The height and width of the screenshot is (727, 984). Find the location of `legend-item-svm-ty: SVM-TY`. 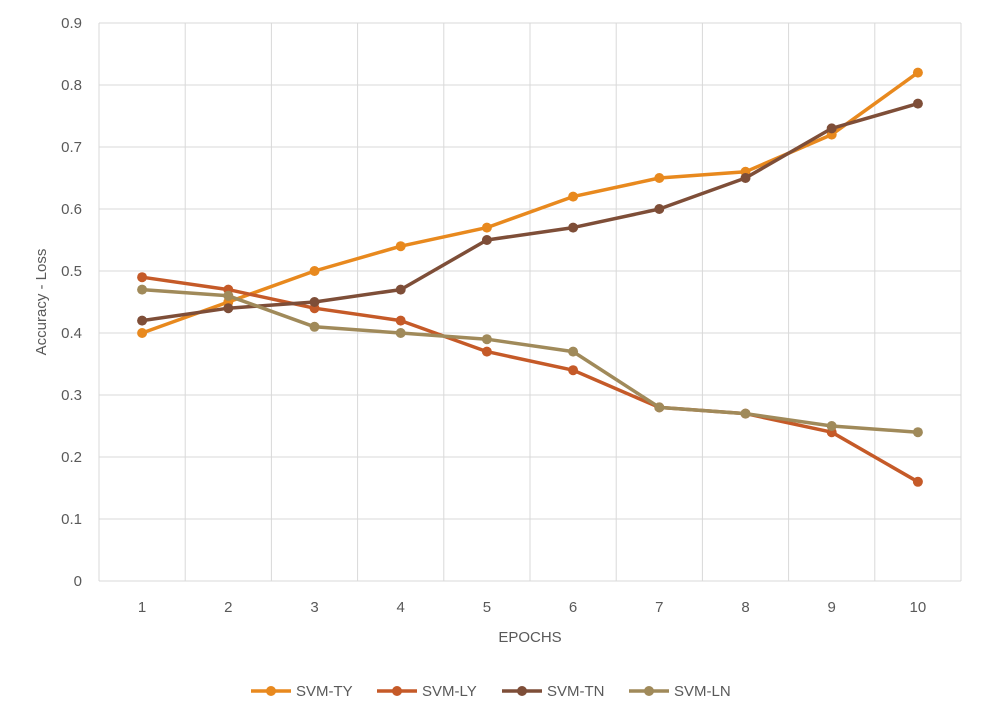

legend-item-svm-ty: SVM-TY is located at coordinates (302, 691).